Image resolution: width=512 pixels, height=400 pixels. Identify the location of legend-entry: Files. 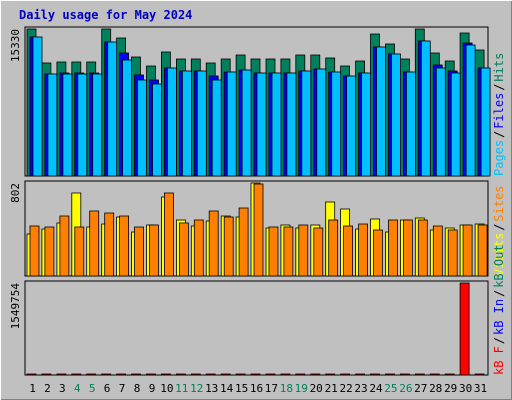
(499, 111).